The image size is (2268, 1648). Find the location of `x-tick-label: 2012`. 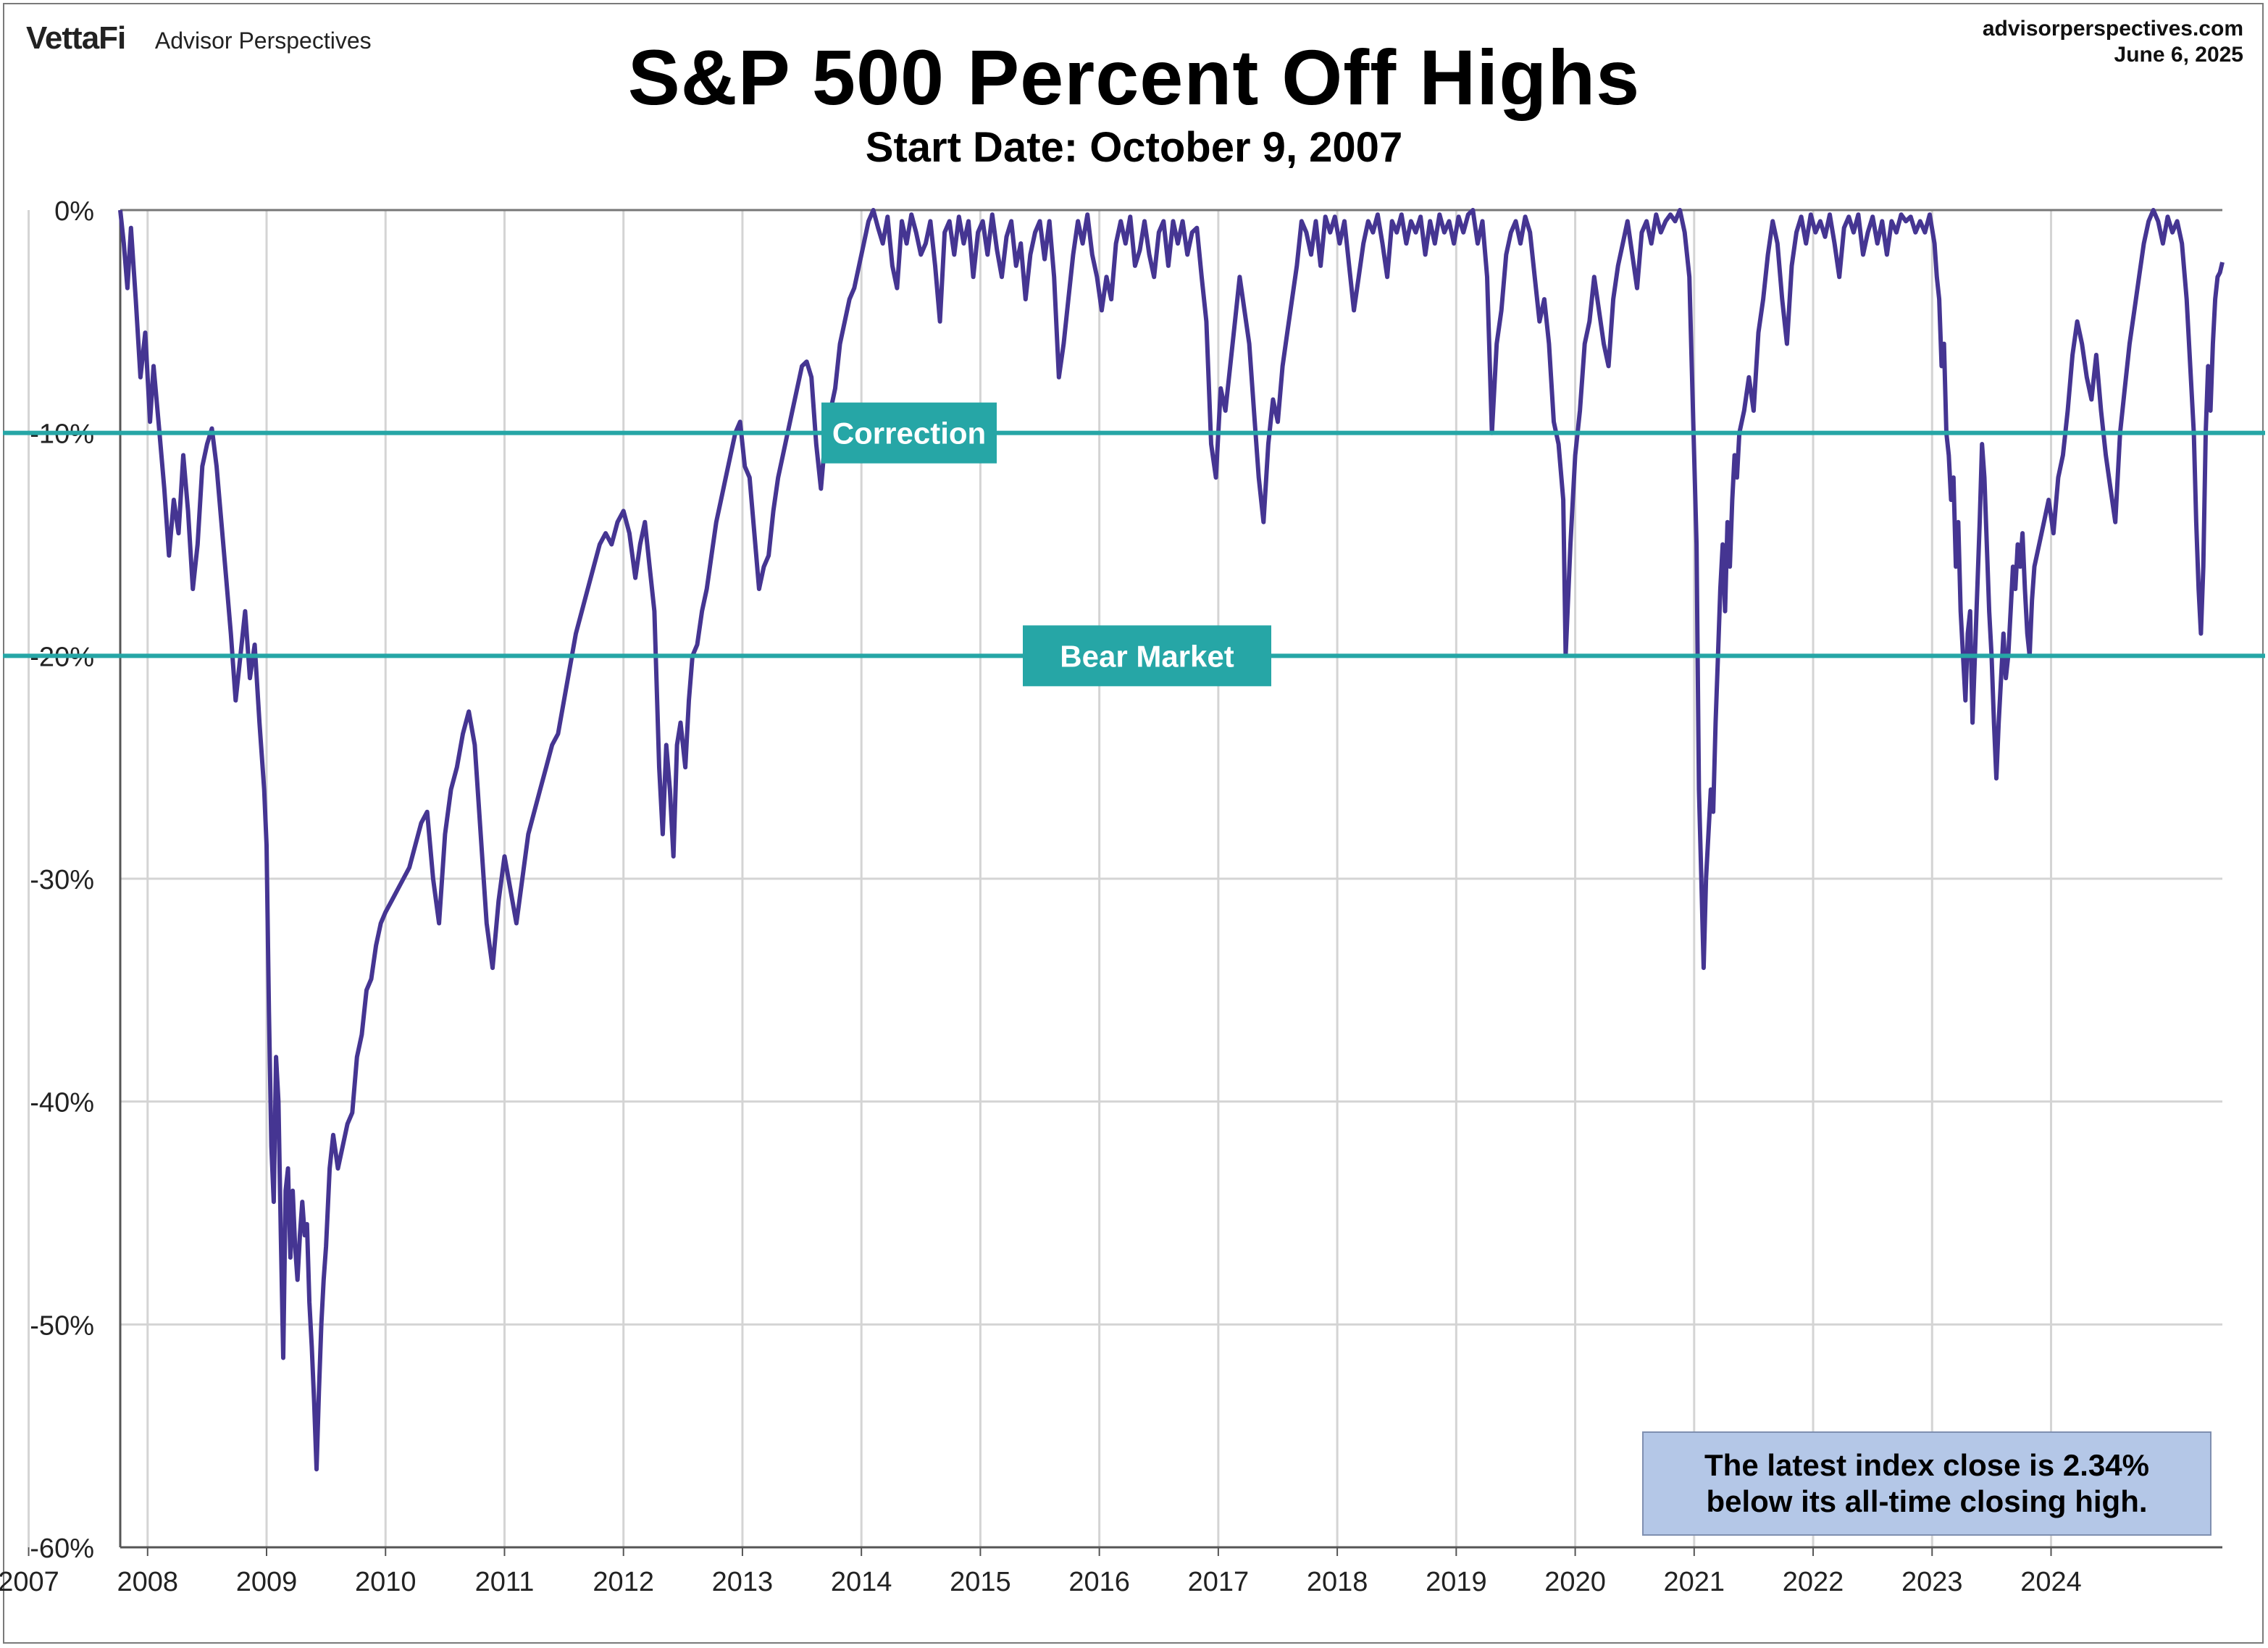

x-tick-label: 2012 is located at coordinates (624, 1582).